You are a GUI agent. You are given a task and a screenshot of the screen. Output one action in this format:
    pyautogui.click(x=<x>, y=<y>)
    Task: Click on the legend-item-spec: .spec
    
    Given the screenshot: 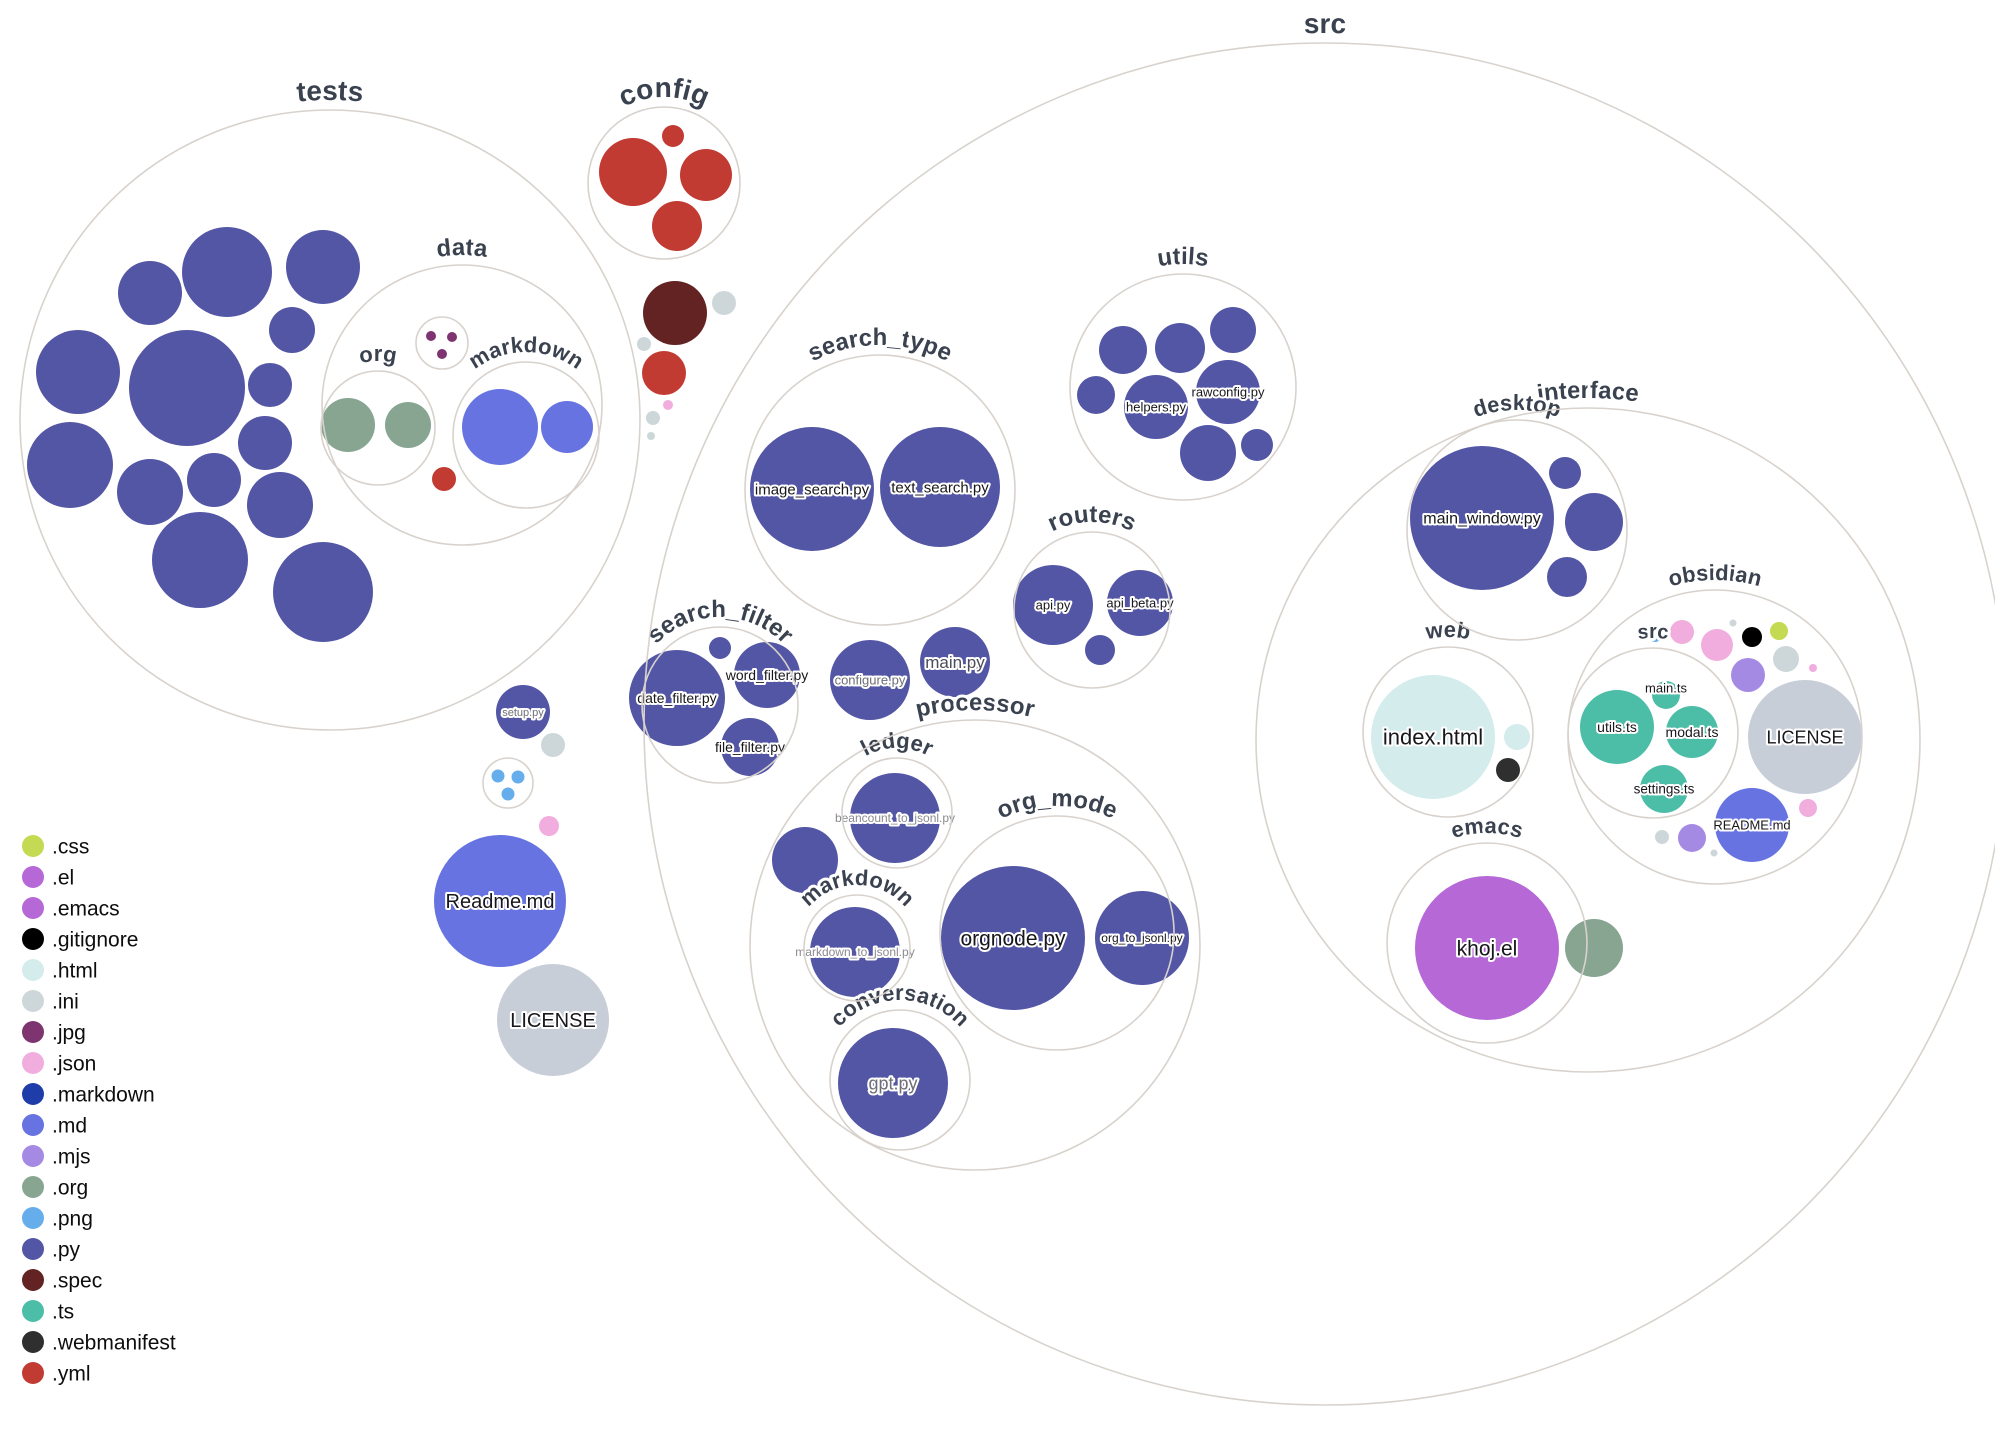 What is the action you would take?
    pyautogui.click(x=62, y=1280)
    